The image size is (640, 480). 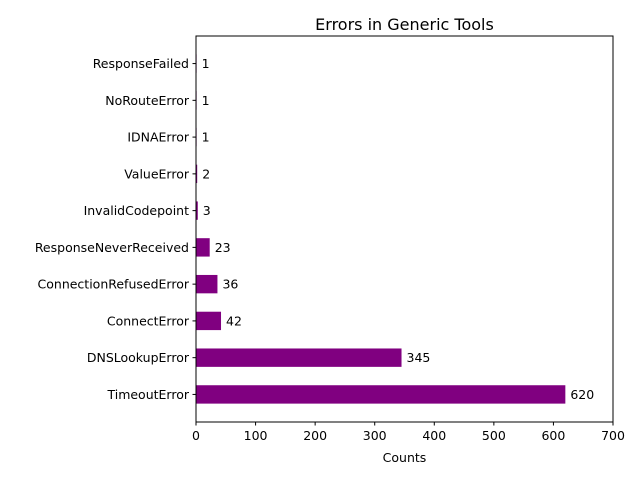 What do you see at coordinates (381, 394) in the screenshot?
I see `bar-TimeoutError` at bounding box center [381, 394].